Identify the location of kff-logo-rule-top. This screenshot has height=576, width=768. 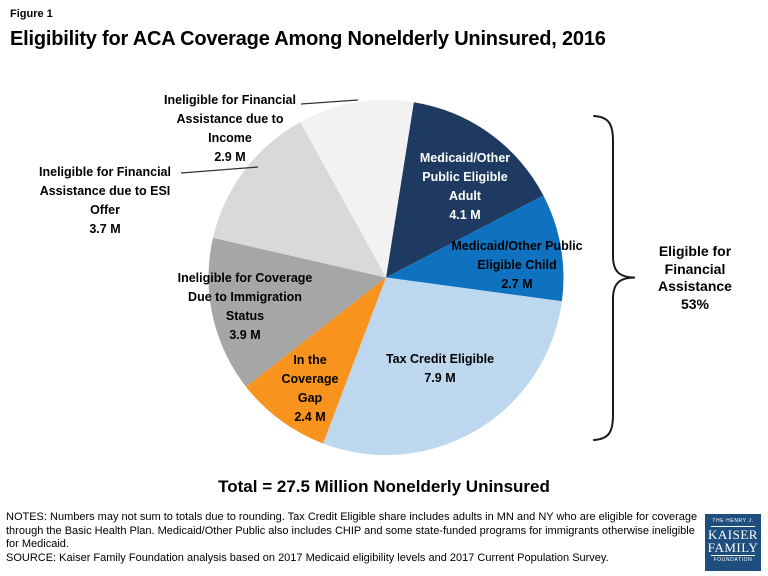
(733, 526).